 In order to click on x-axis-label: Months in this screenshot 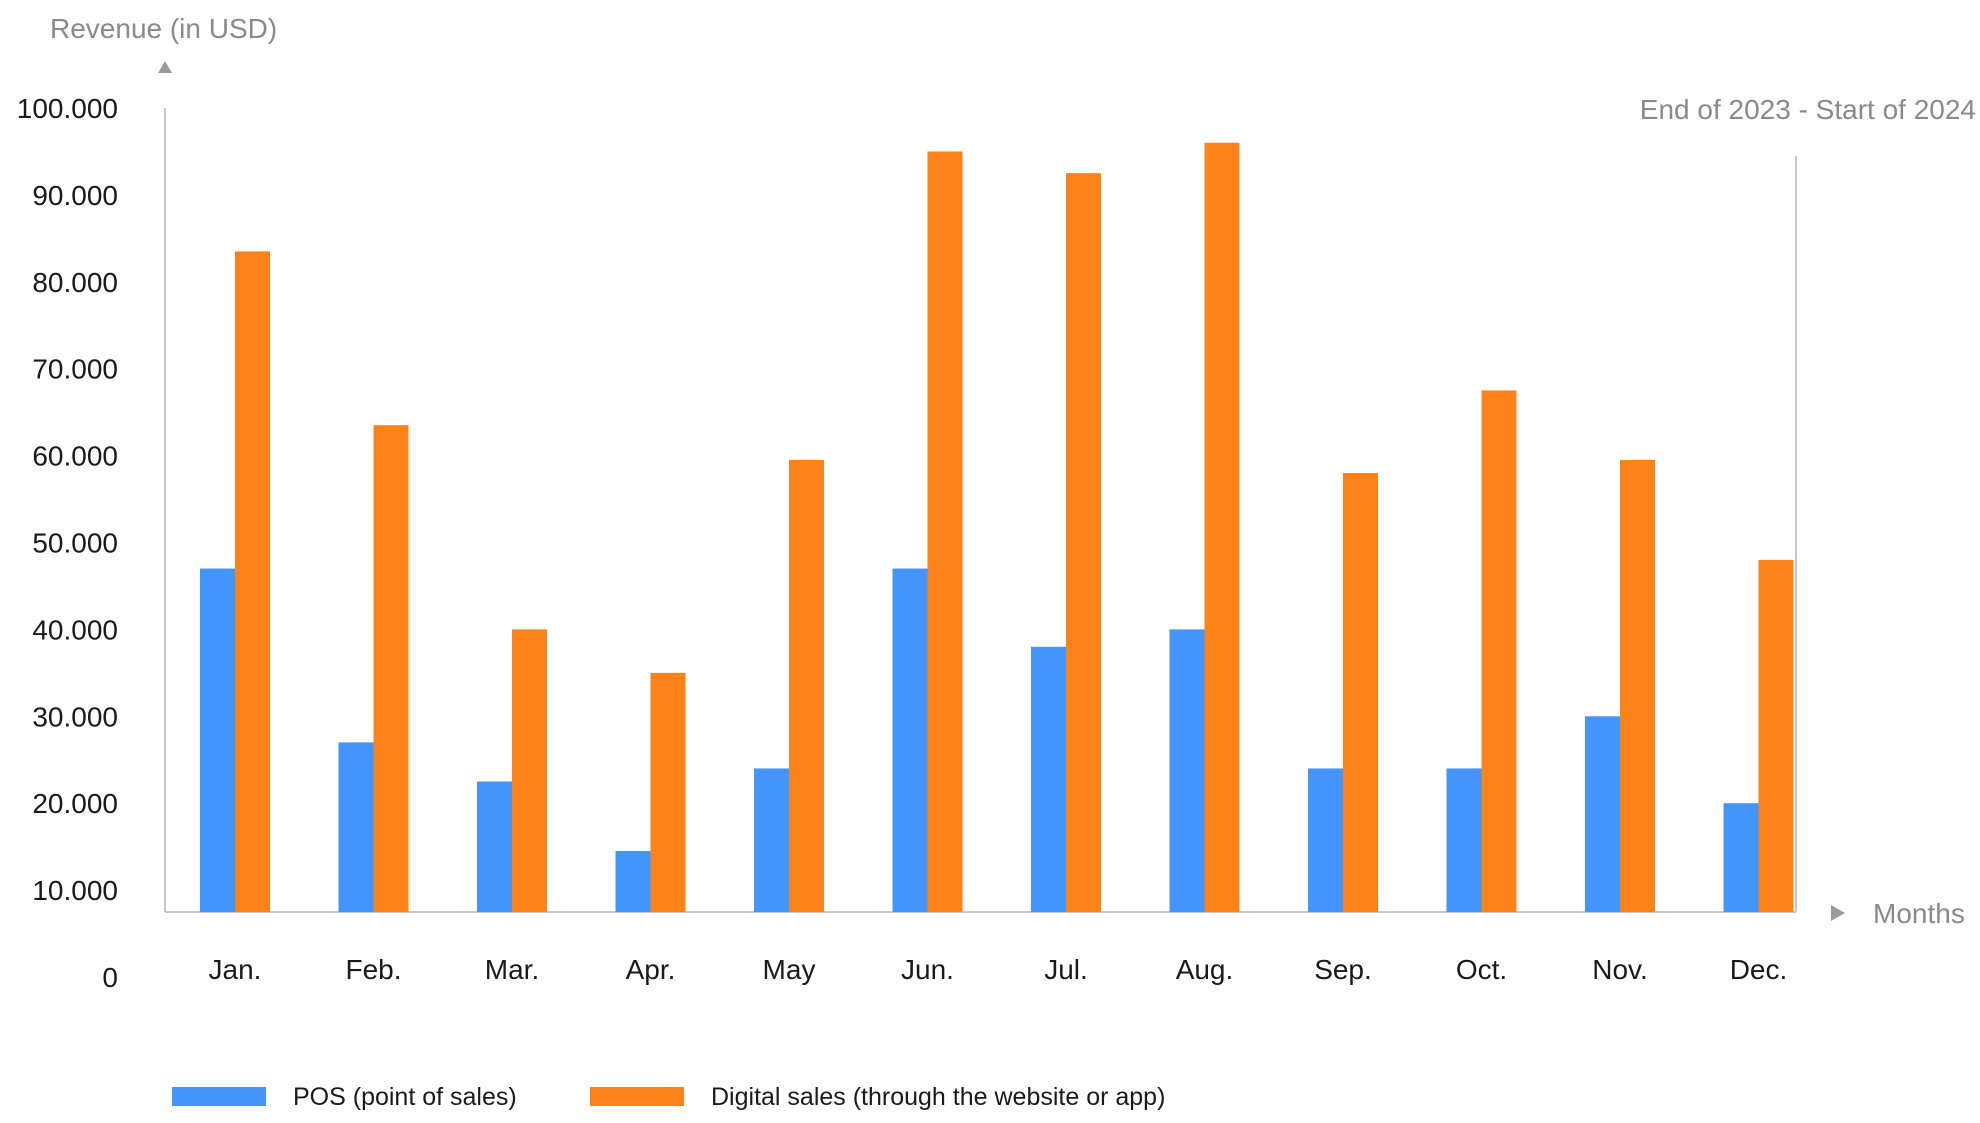, I will do `click(1919, 913)`.